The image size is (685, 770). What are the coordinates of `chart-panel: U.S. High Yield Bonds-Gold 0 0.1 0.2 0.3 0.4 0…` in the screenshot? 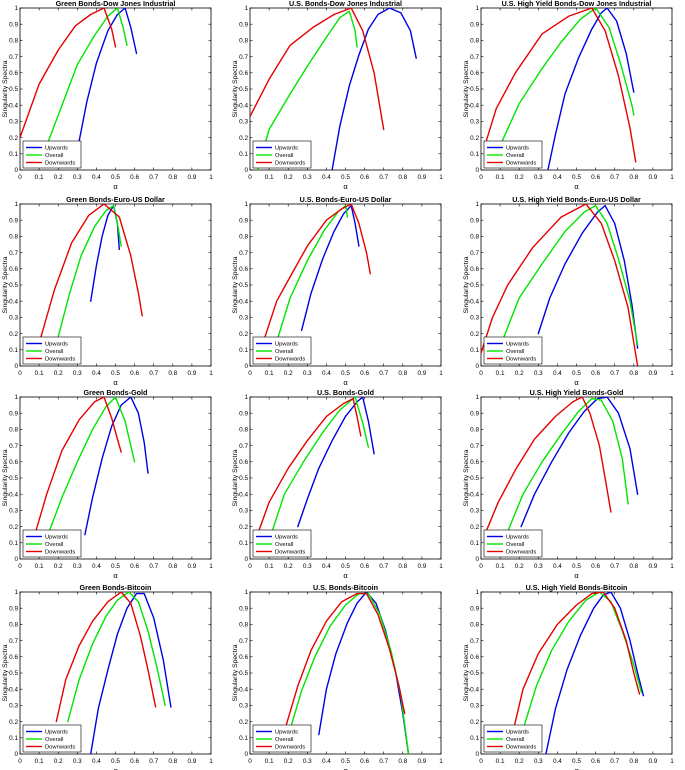 It's located at (568, 484).